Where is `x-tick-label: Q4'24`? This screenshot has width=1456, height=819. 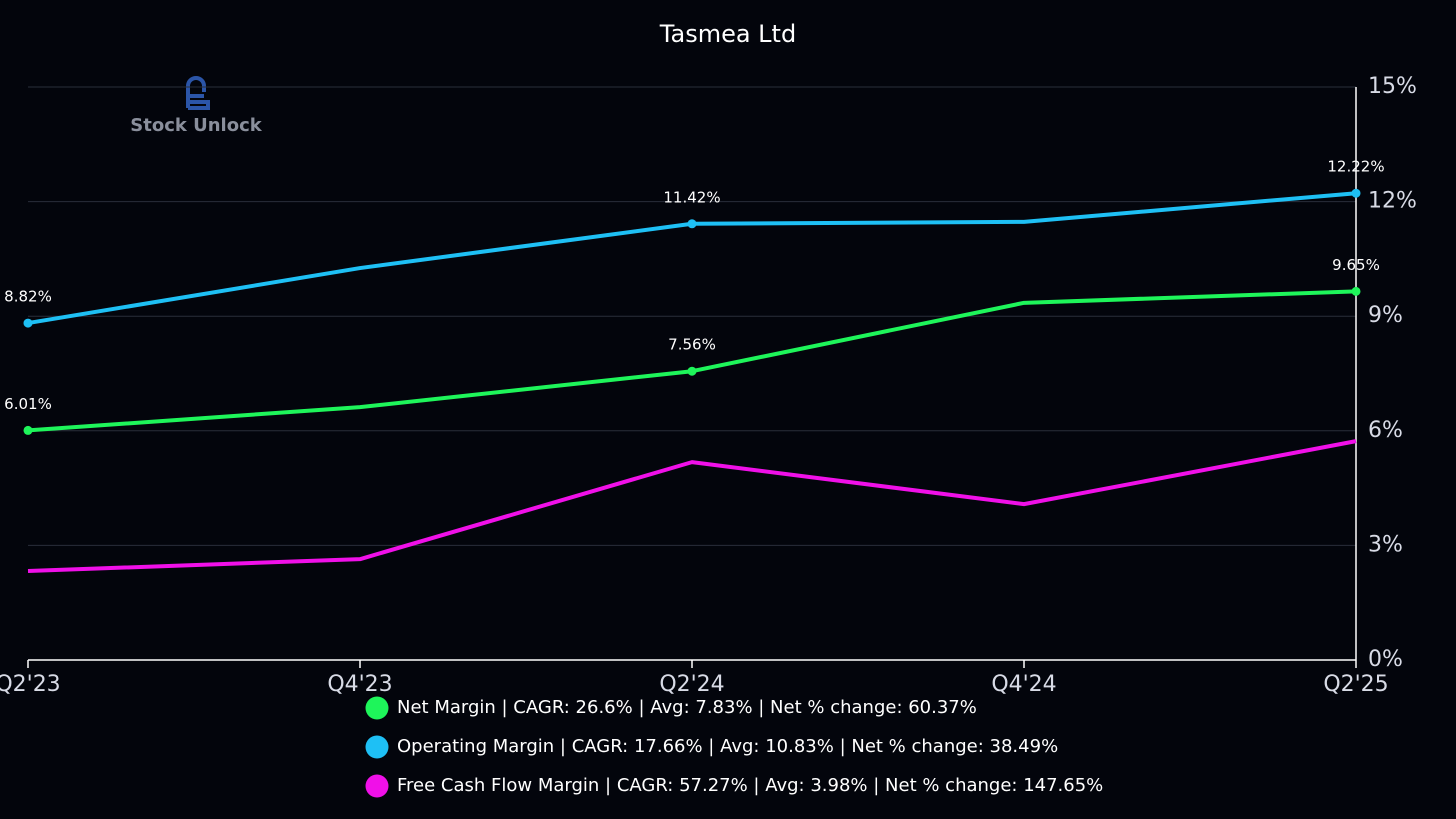 x-tick-label: Q4'24 is located at coordinates (1023, 684).